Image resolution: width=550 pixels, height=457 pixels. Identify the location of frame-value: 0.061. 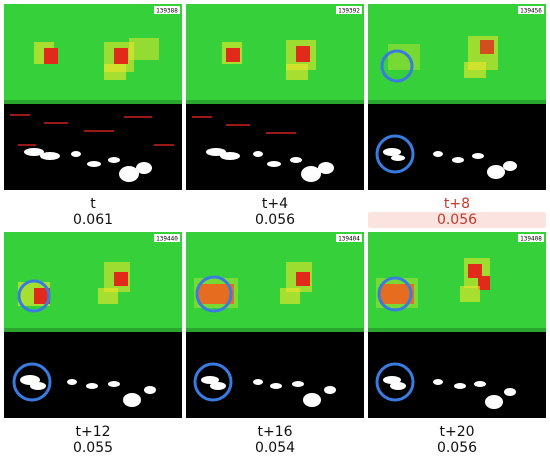
(93, 220).